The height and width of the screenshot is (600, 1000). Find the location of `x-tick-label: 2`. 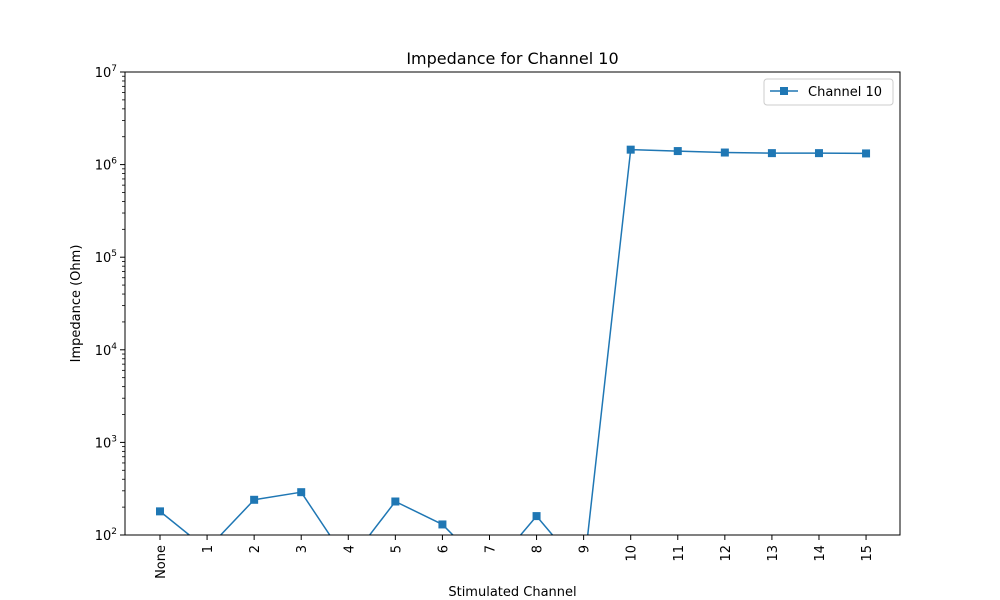

x-tick-label: 2 is located at coordinates (255, 549).